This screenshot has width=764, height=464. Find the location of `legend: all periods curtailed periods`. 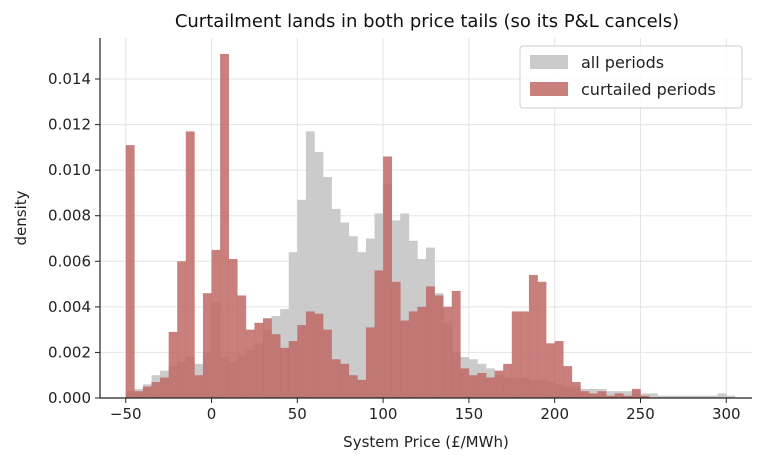

legend: all periods curtailed periods is located at coordinates (631, 77).